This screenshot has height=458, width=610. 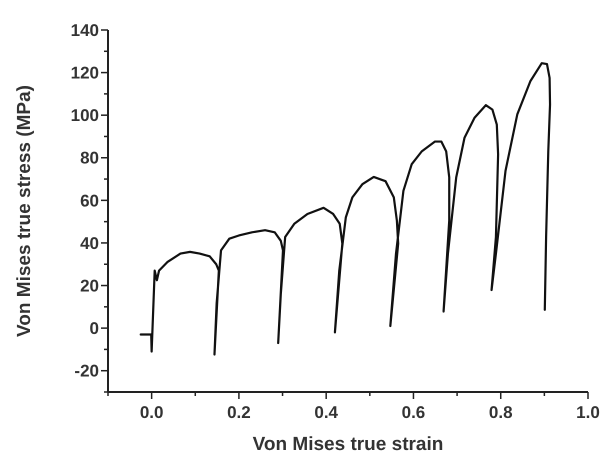 I want to click on y-tick-label: -20, so click(x=86, y=371).